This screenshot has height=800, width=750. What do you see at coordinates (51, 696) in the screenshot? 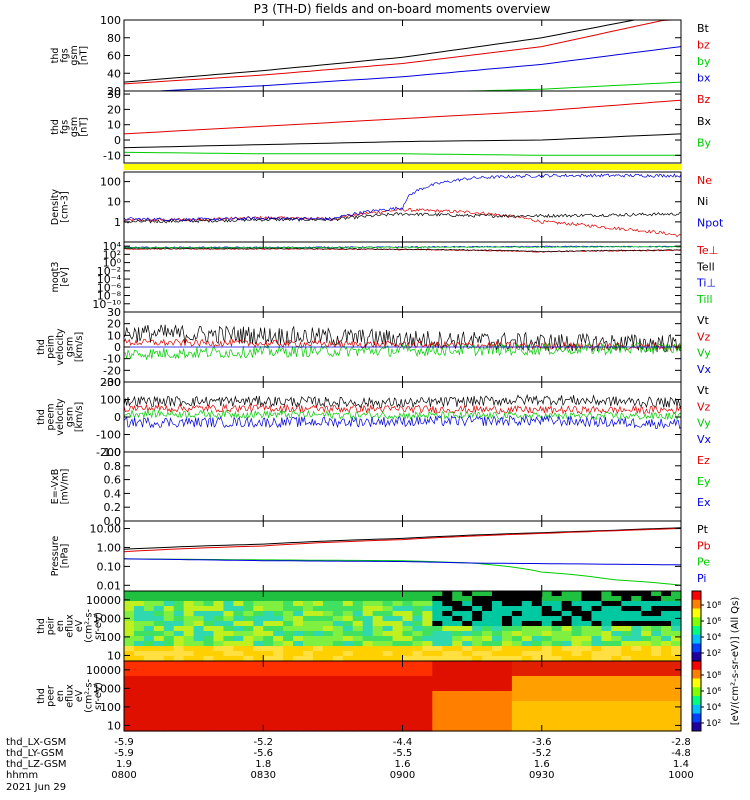
I see `y-axis-label: peer` at bounding box center [51, 696].